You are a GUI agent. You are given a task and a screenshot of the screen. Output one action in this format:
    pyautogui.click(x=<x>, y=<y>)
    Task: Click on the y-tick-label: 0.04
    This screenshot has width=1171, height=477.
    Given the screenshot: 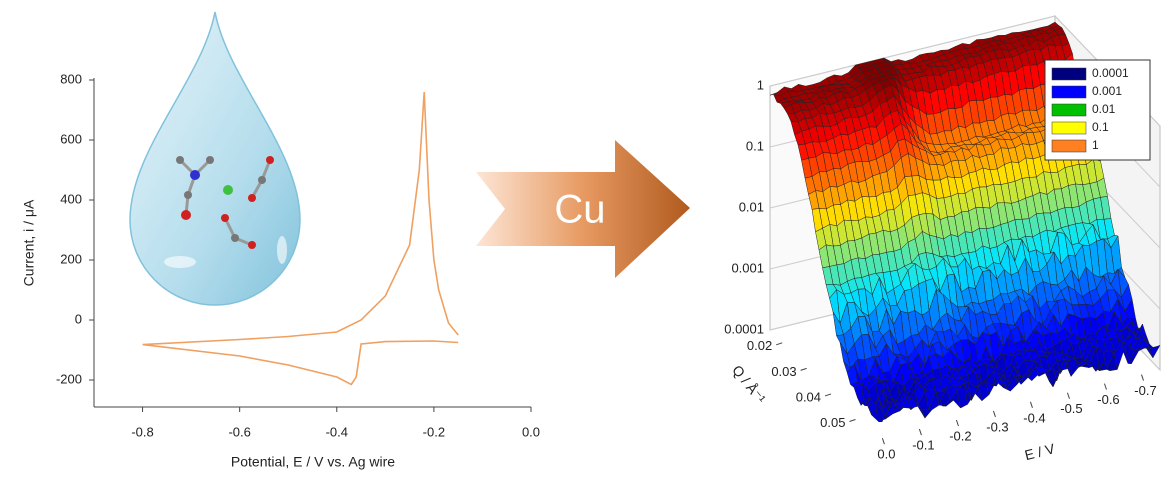 What is the action you would take?
    pyautogui.click(x=808, y=396)
    